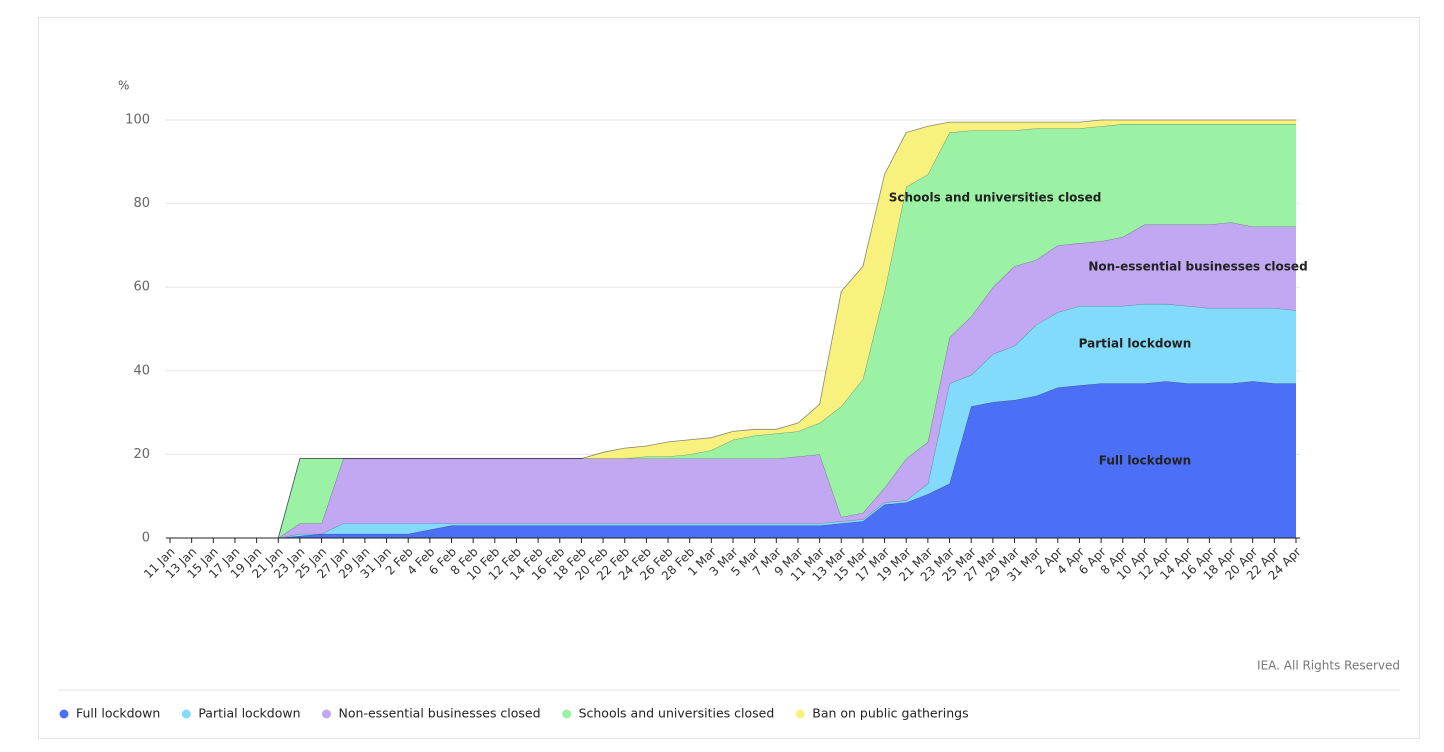  I want to click on legend-label: Full lockdown, so click(118, 713).